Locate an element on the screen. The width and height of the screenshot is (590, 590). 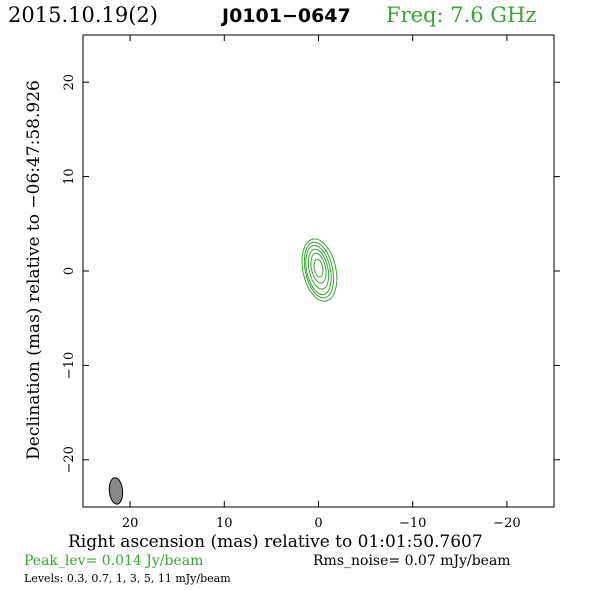
observation-date: 2015.10.19(2) is located at coordinates (83, 15).